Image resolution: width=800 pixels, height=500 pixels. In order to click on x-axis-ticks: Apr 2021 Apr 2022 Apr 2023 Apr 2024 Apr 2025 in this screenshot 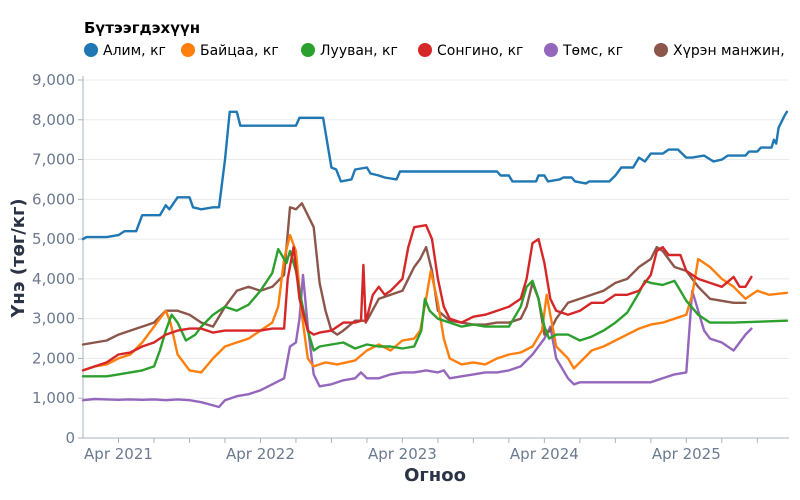, I will do `click(421, 450)`.